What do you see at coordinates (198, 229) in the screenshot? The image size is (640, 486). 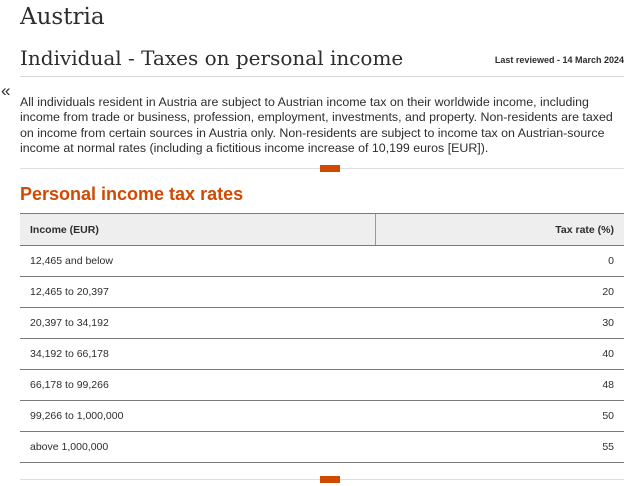 I see `column-header-income: Income (EUR)` at bounding box center [198, 229].